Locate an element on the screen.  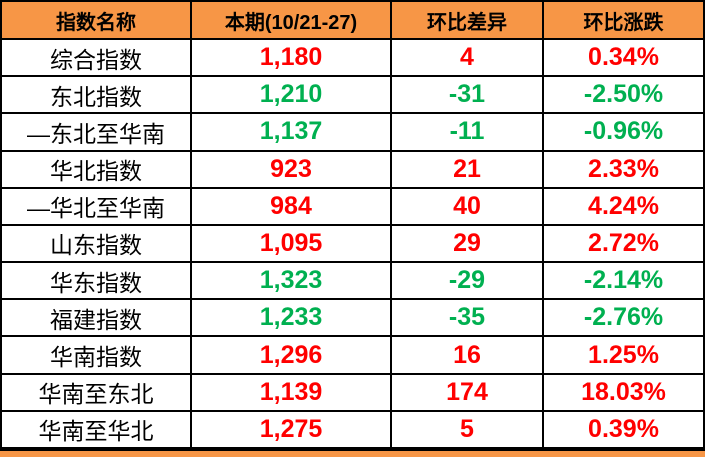
pct-value-cell: -2.50% is located at coordinates (624, 96).